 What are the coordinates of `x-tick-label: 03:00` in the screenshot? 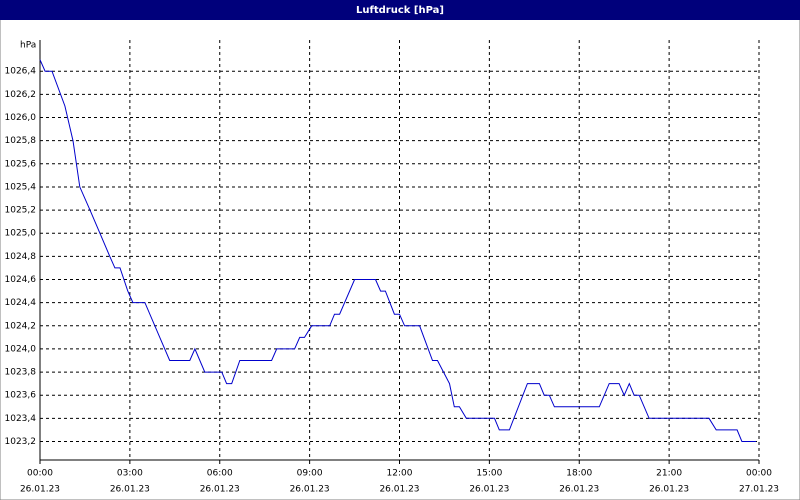 It's located at (130, 474).